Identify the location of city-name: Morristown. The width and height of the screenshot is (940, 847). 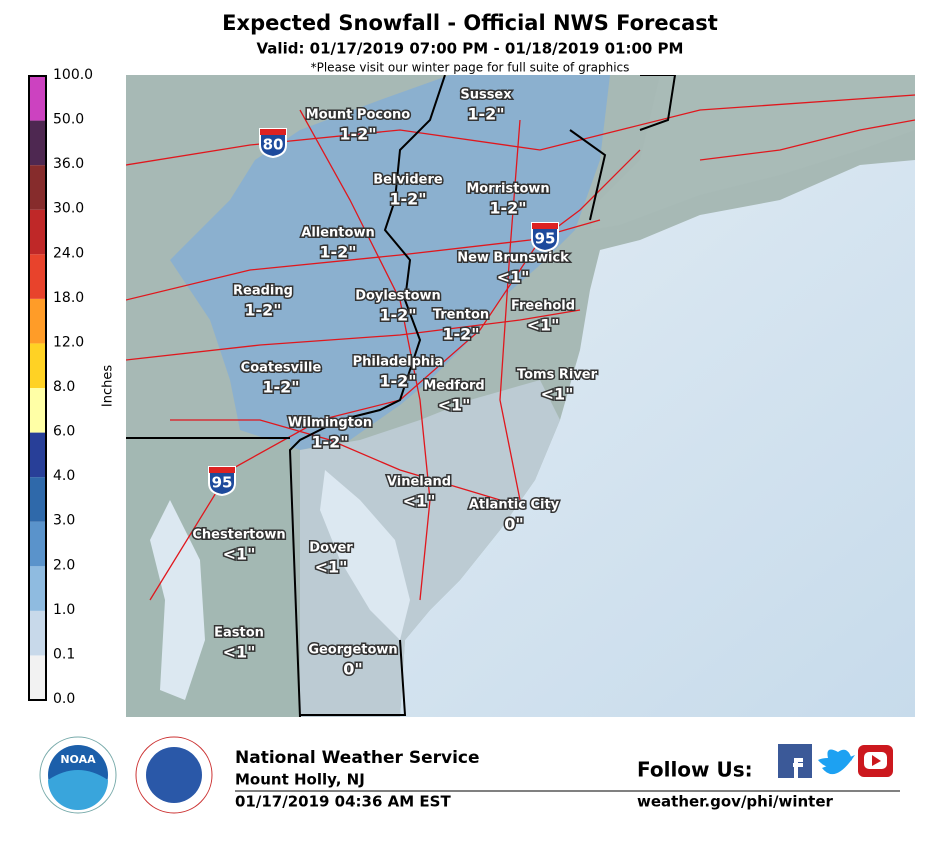
(507, 189).